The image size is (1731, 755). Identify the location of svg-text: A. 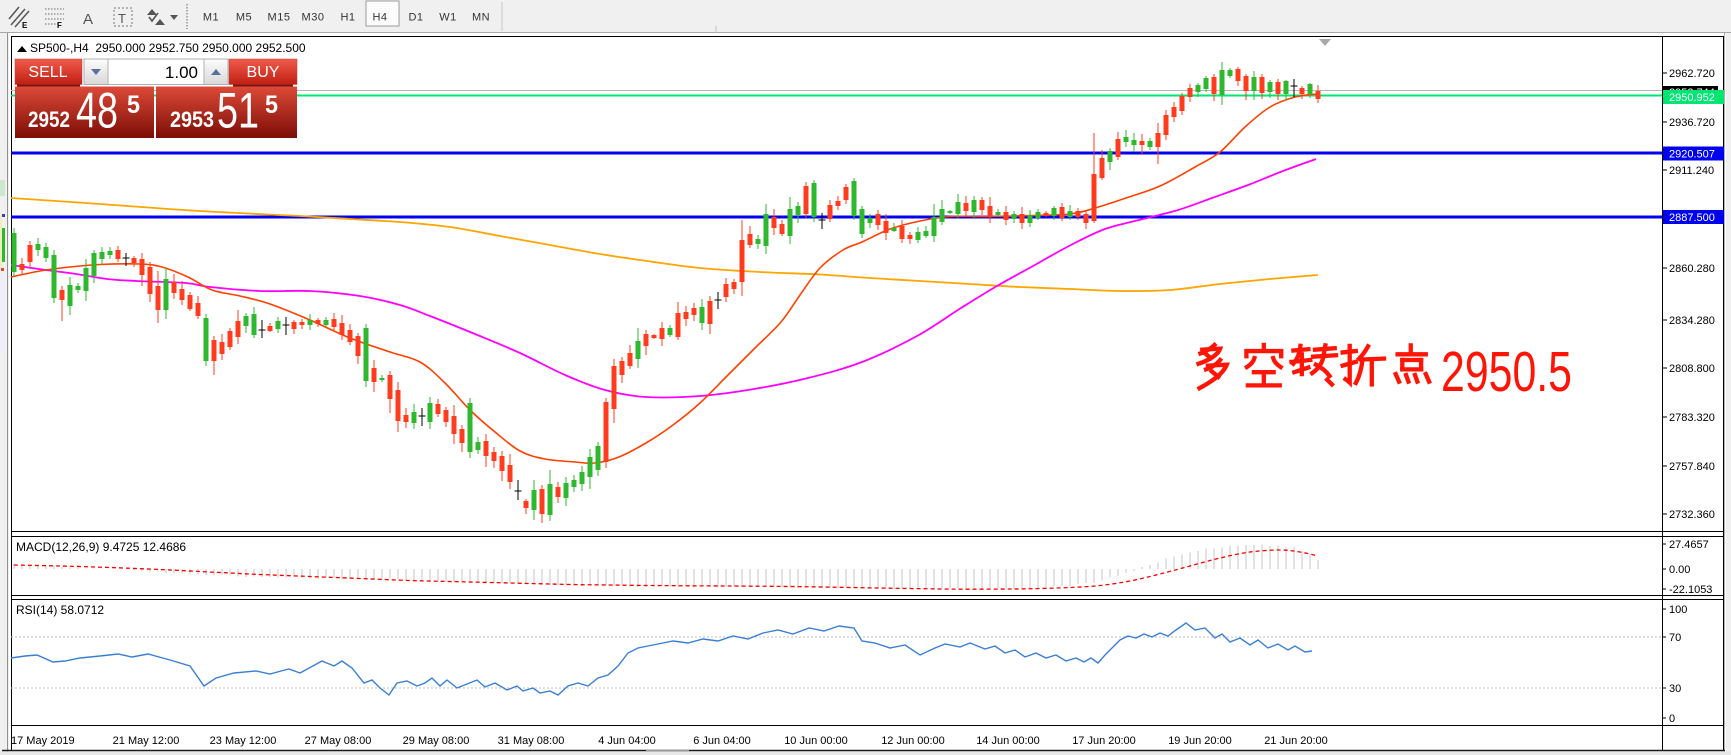
(88, 19).